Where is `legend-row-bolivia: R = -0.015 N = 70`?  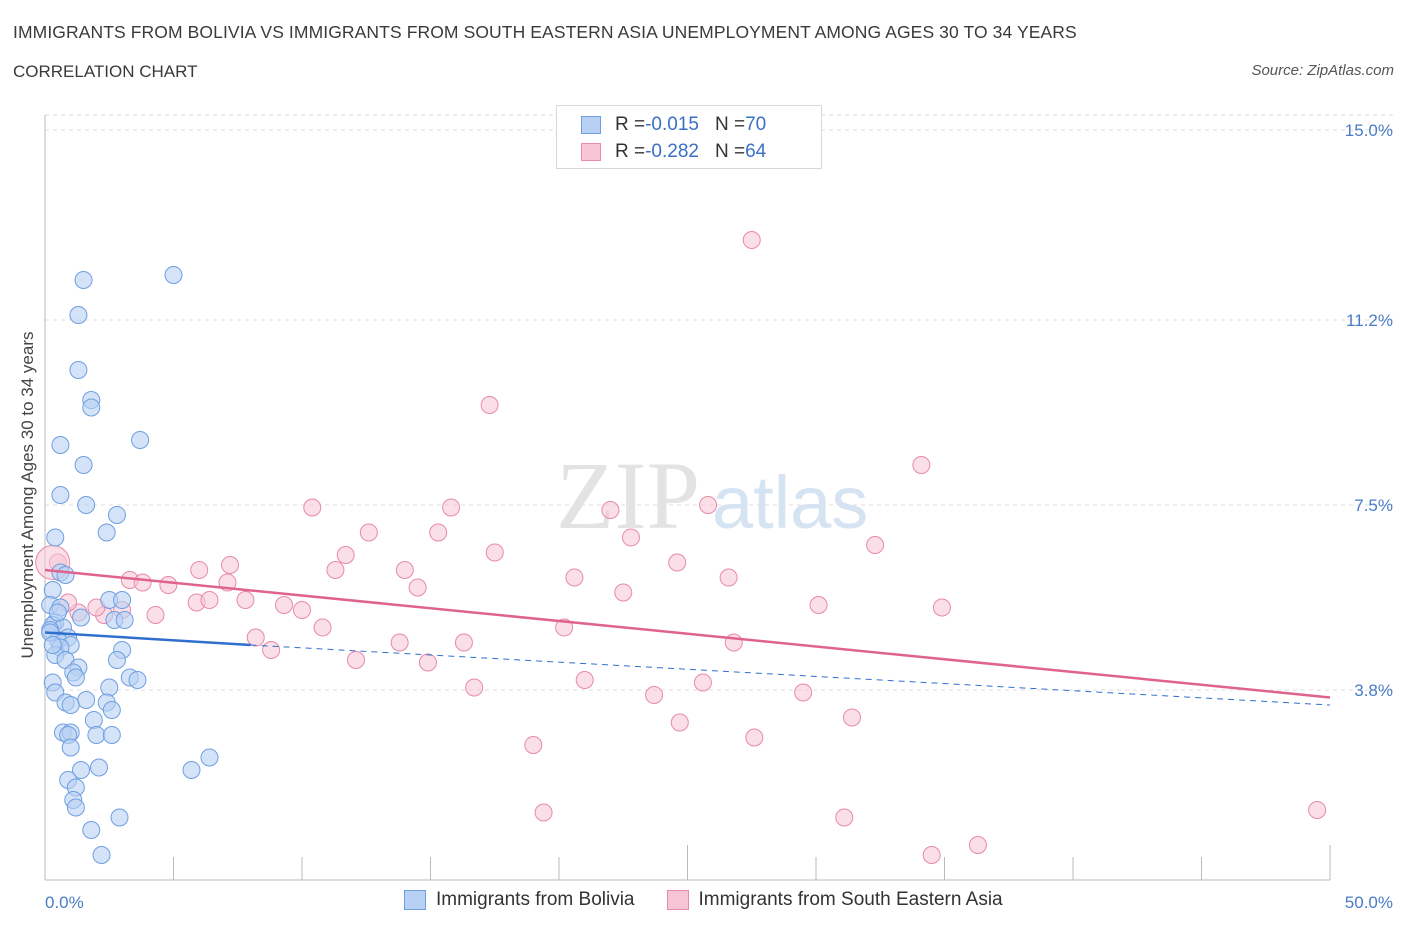 legend-row-bolivia: R = -0.015 N = 70 is located at coordinates (673, 125).